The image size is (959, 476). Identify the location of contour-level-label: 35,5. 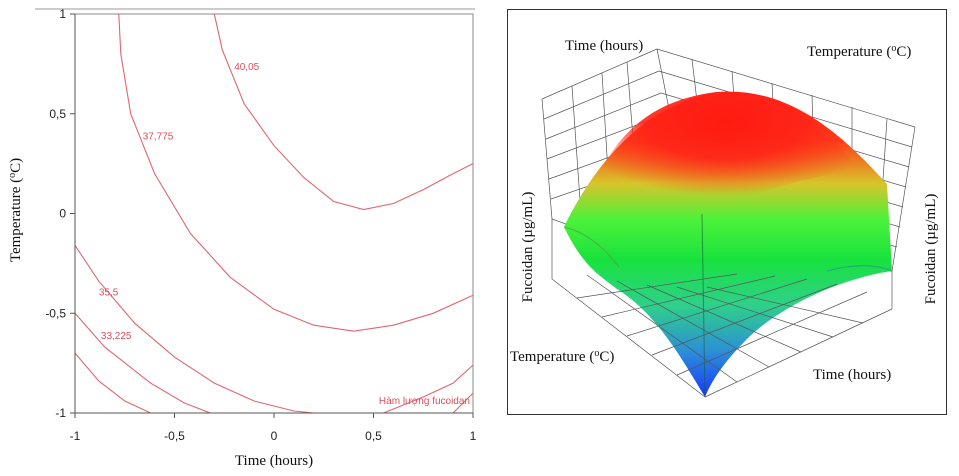
(109, 292).